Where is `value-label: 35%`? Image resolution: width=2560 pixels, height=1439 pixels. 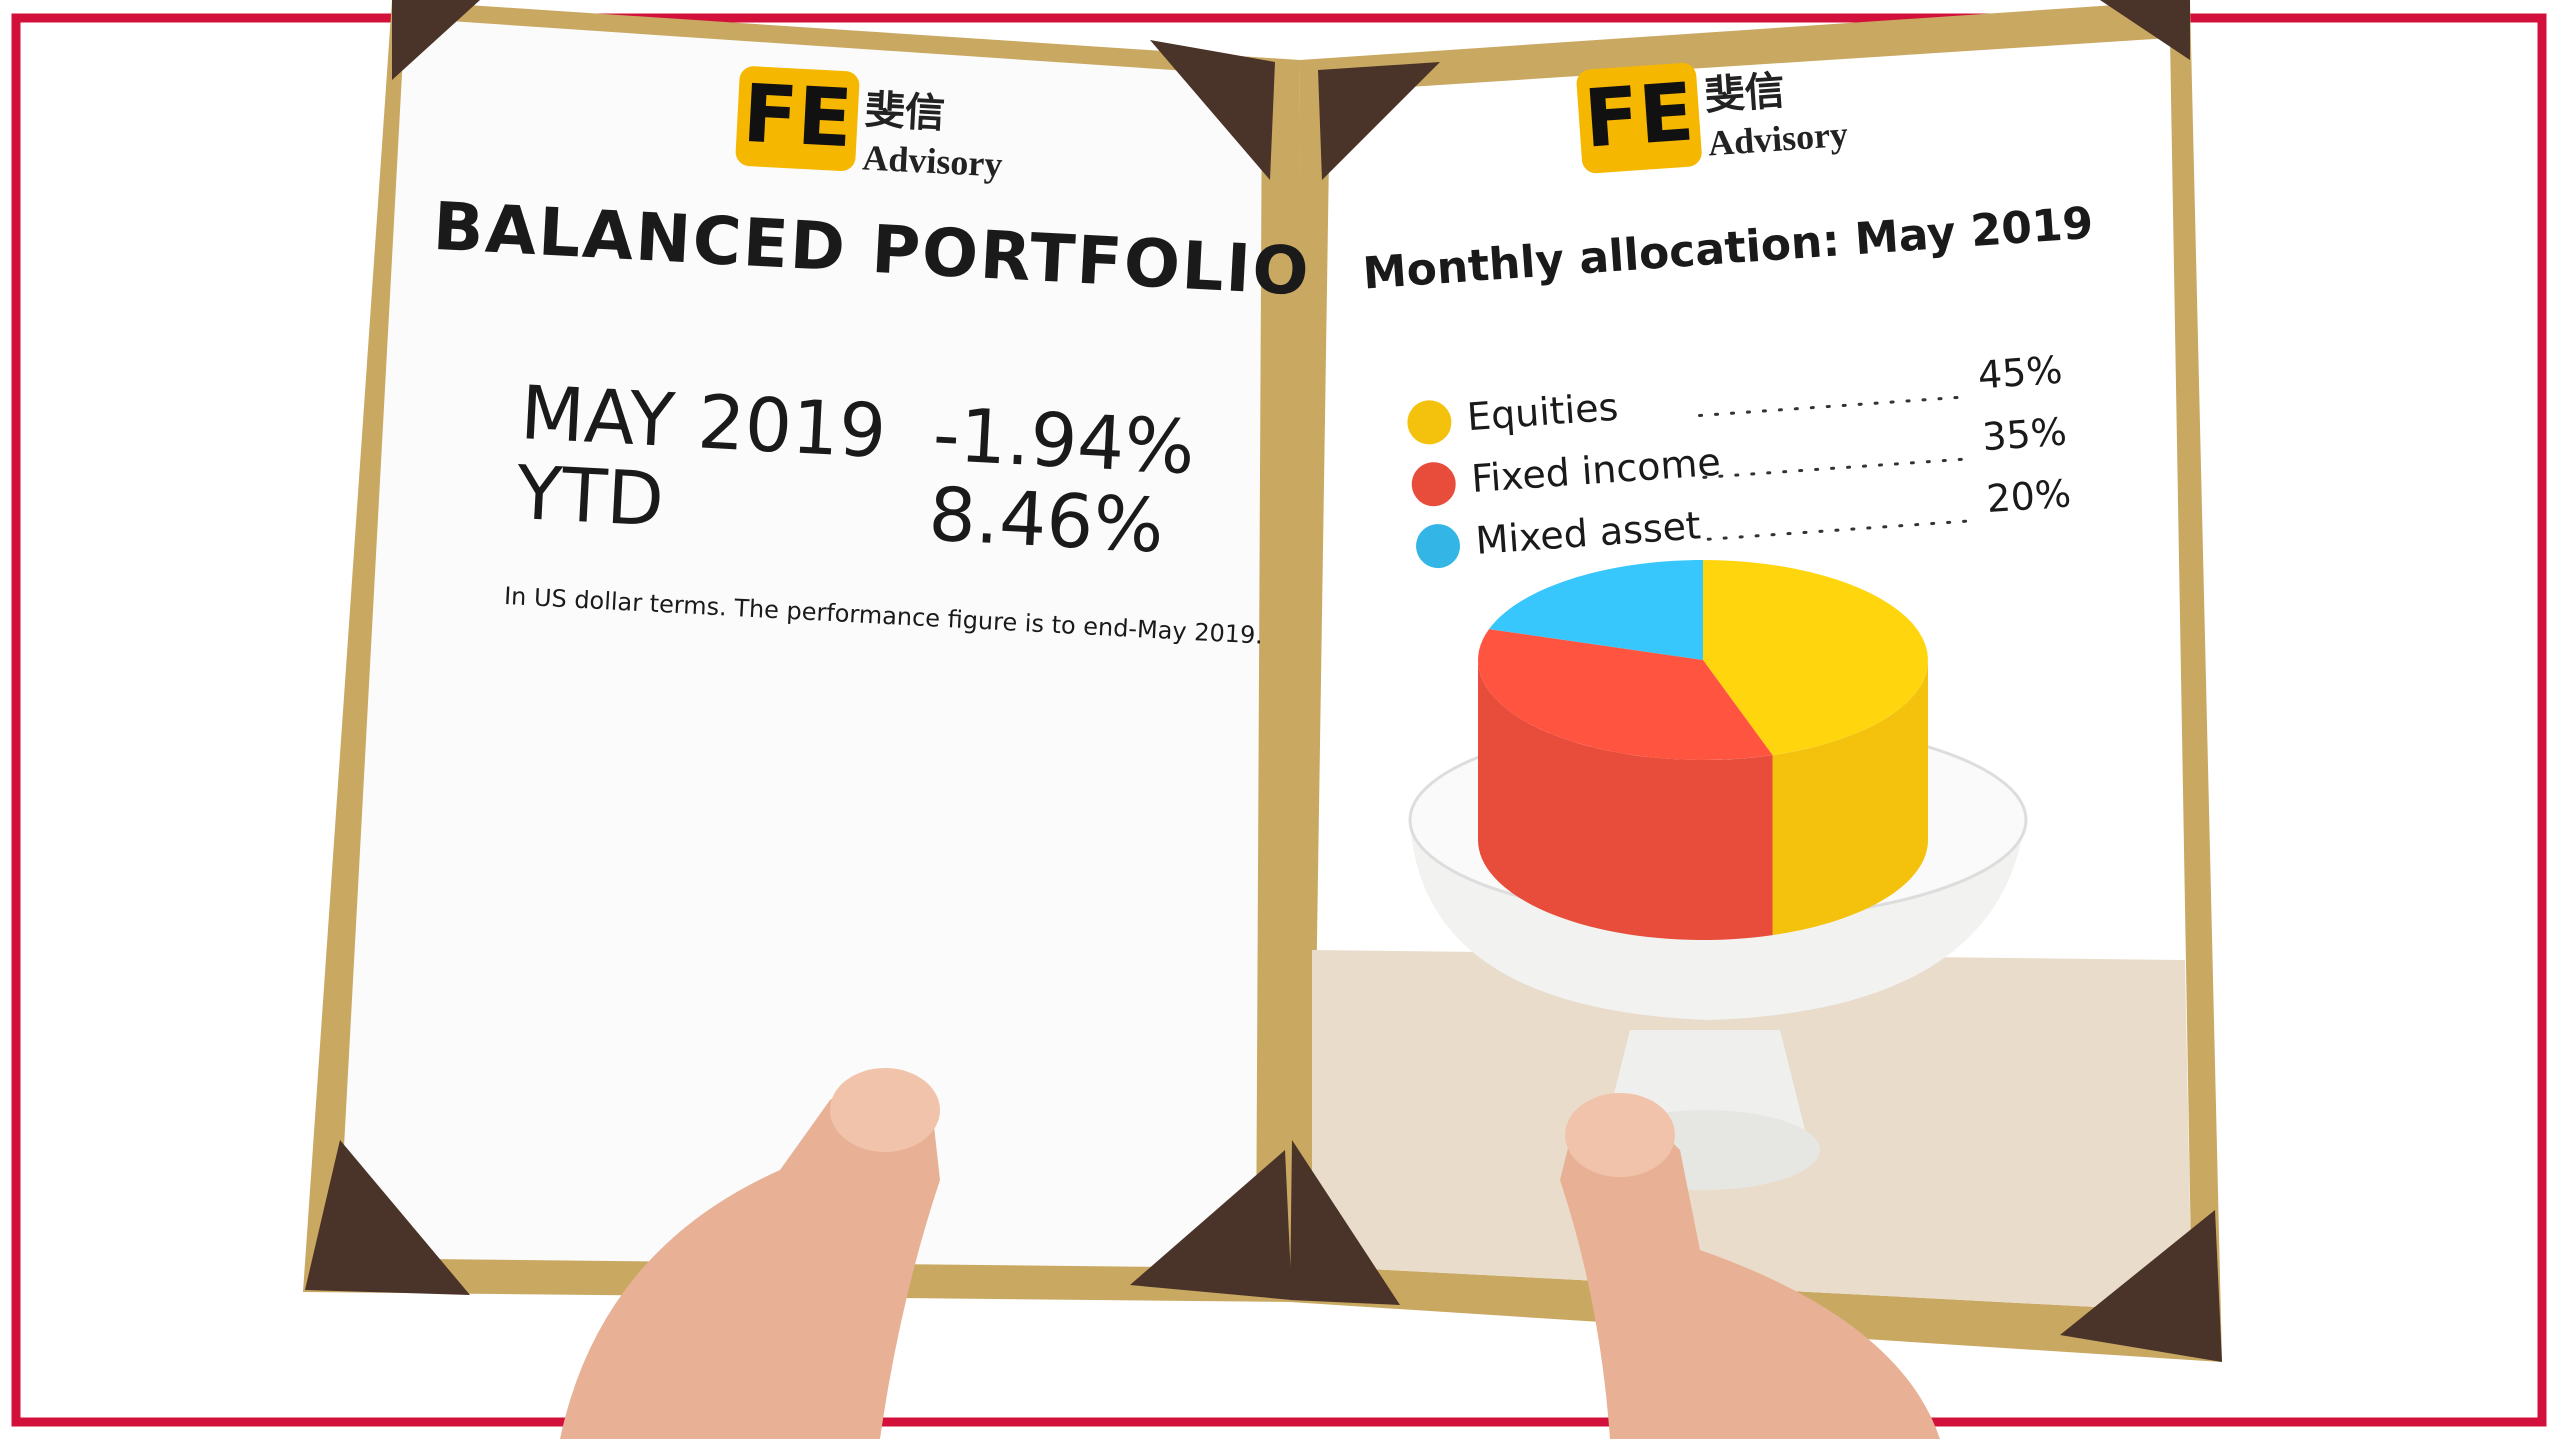 value-label: 35% is located at coordinates (2024, 434).